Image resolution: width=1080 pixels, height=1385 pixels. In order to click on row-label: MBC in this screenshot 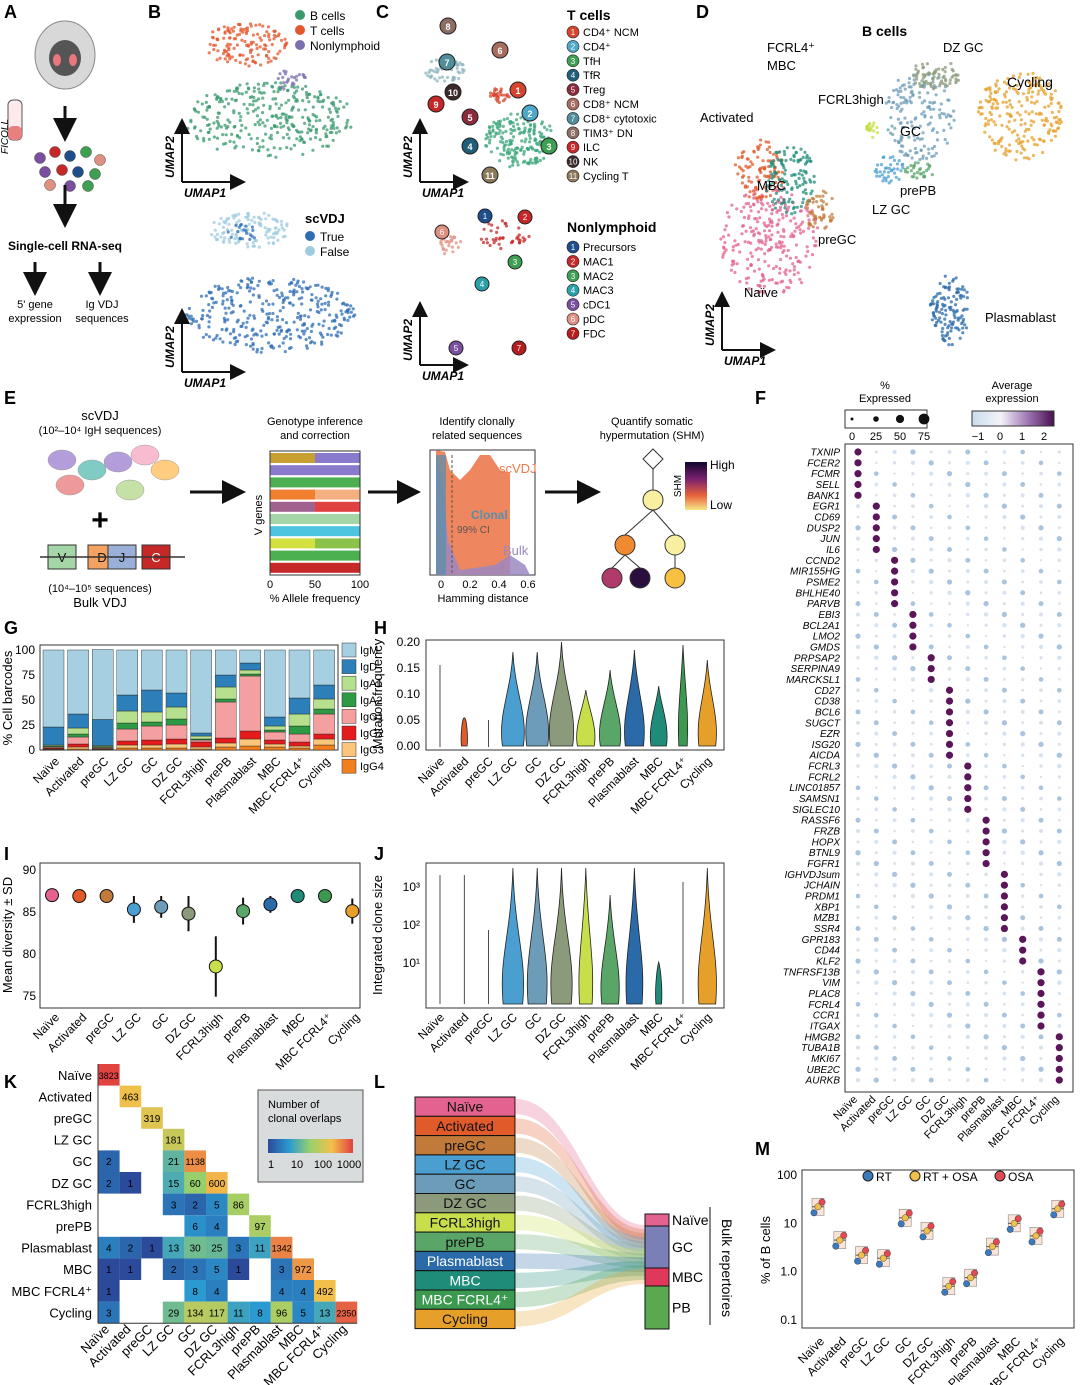, I will do `click(77, 1269)`.